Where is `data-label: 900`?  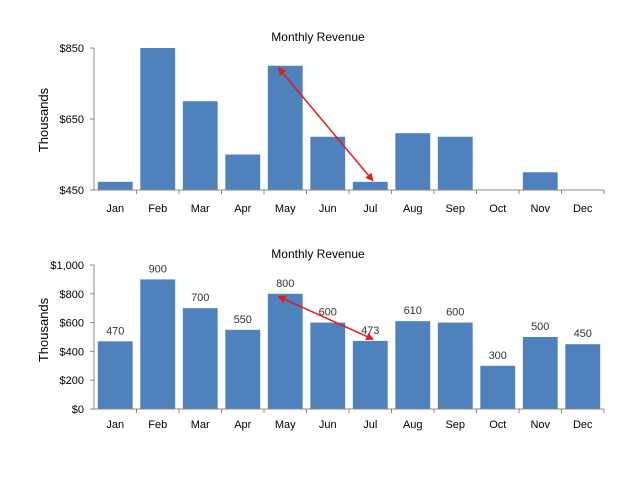 data-label: 900 is located at coordinates (158, 269).